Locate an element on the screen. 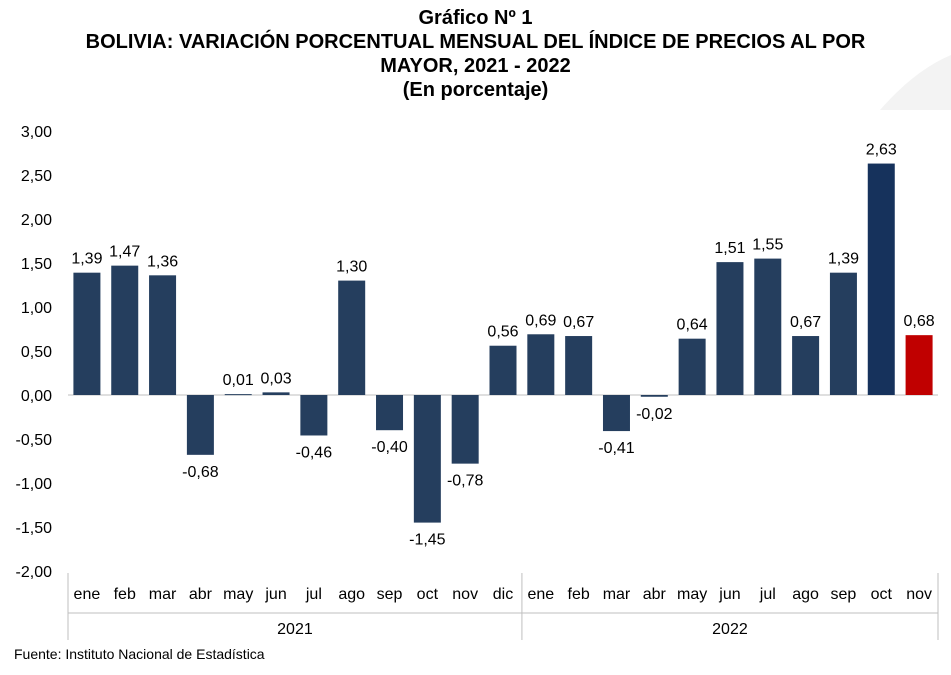  data-label: 1,36 is located at coordinates (162, 261).